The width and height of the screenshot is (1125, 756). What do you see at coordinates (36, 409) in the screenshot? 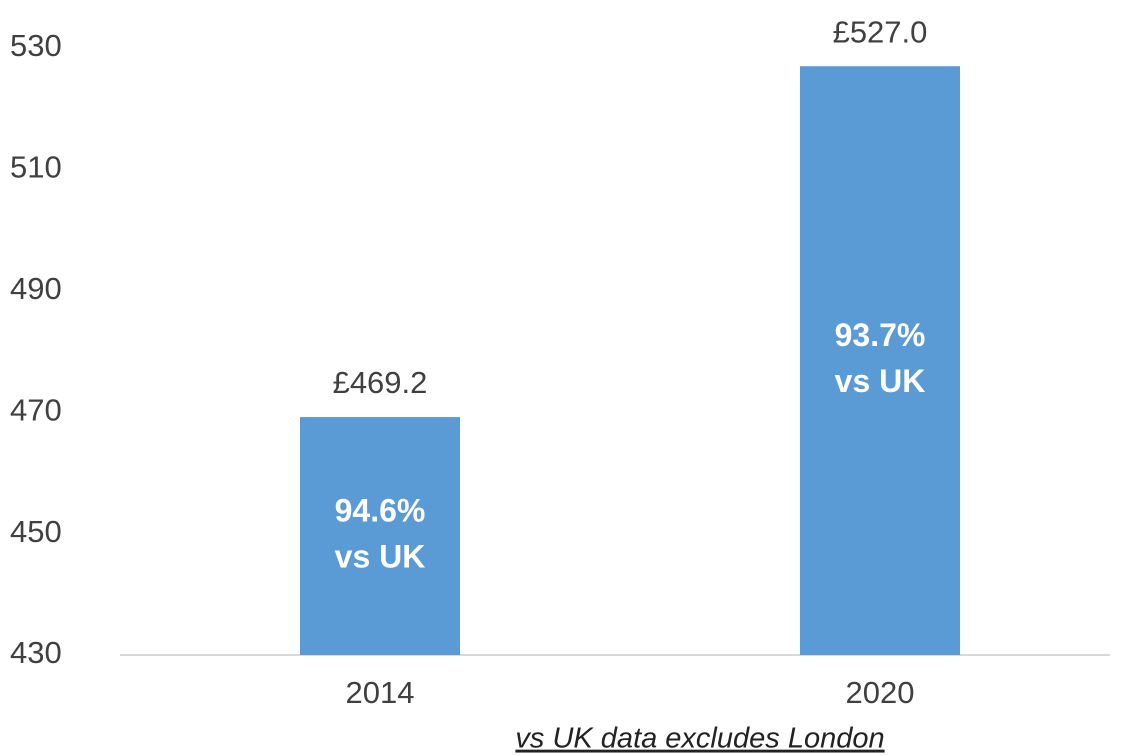
I see `y-tick-label: 470` at bounding box center [36, 409].